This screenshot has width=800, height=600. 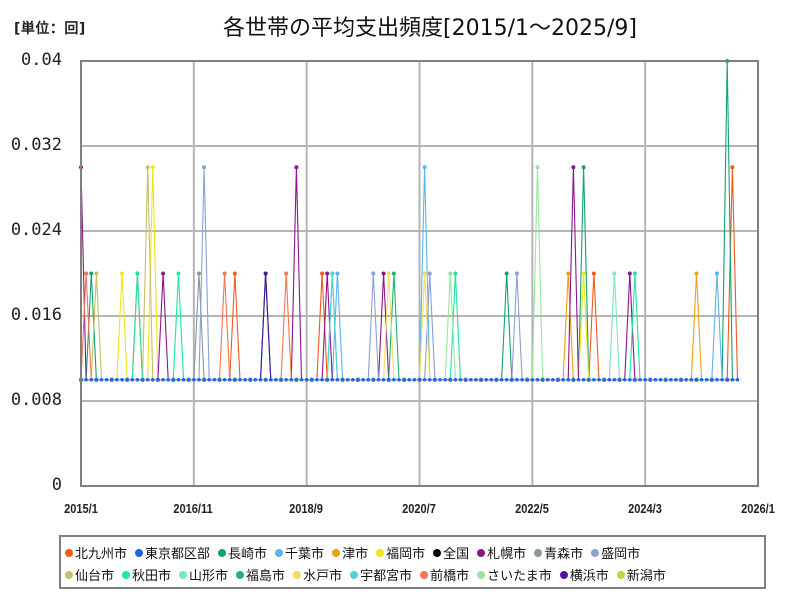 I want to click on unit-label: [単位：回], so click(x=50, y=29).